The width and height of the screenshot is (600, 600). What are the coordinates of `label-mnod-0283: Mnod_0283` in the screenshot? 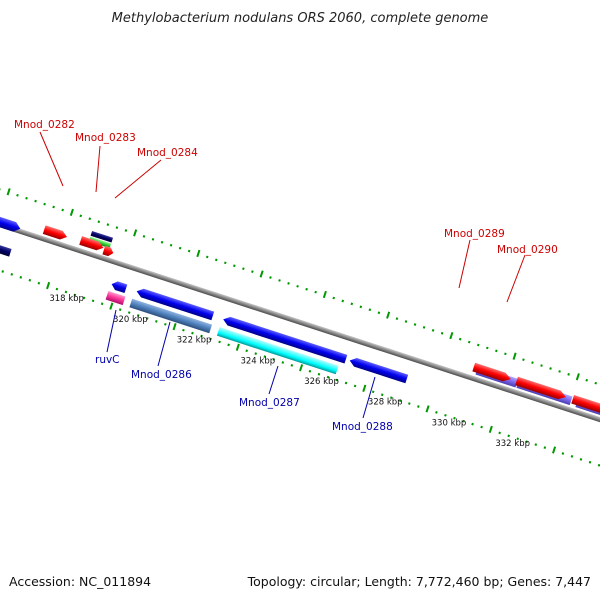 It's located at (105, 138).